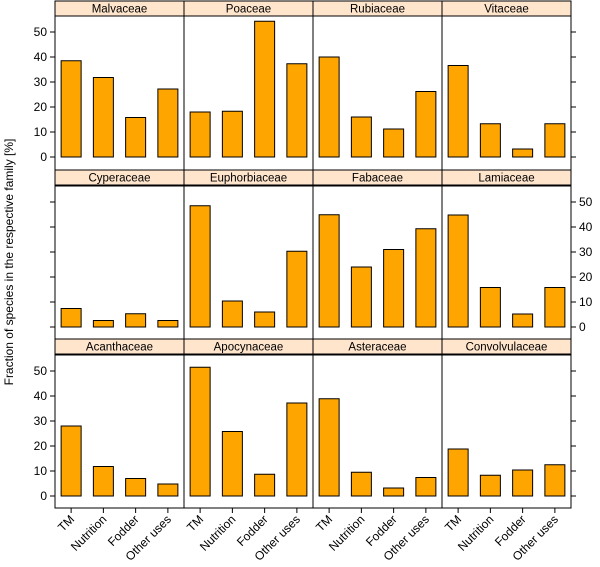 This screenshot has height=567, width=600. I want to click on bar-euphorbiaceae-nutrition, so click(232, 314).